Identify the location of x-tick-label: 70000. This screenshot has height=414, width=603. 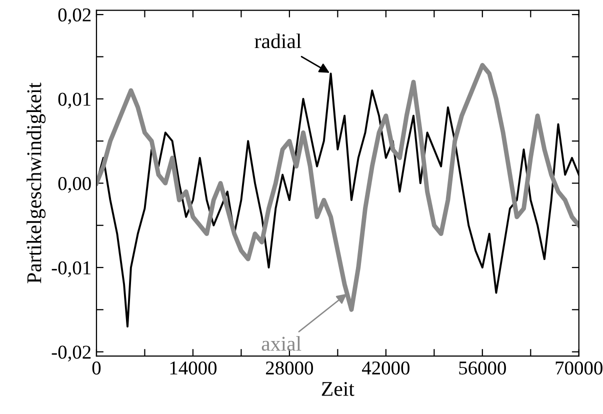
(579, 368).